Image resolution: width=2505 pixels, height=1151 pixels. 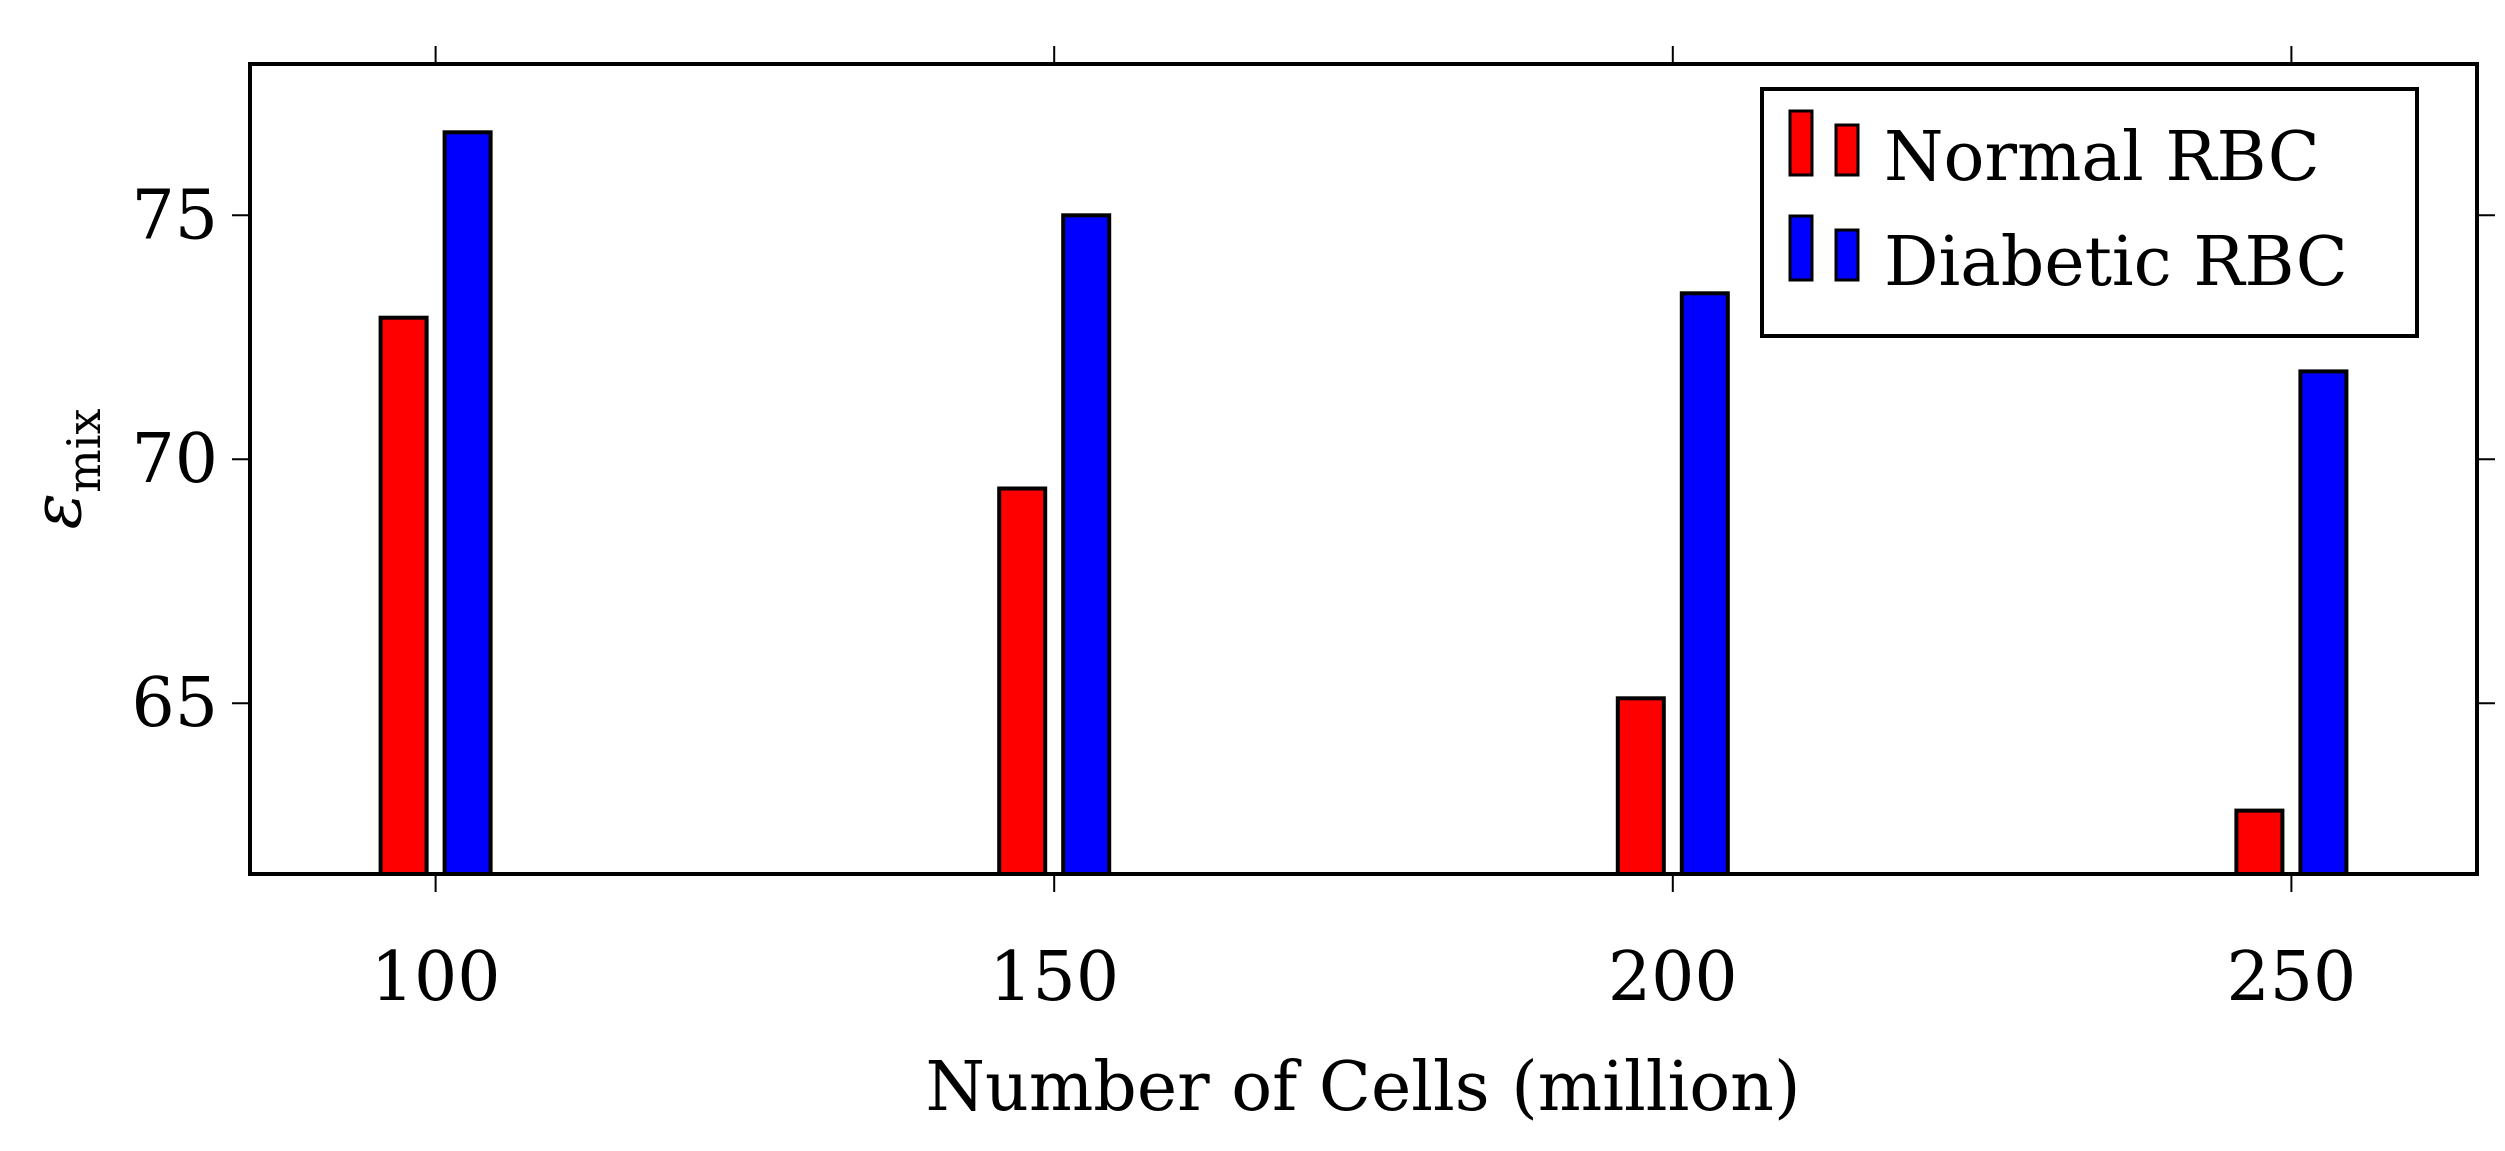 I want to click on x-tick-label: 150, so click(x=1054, y=977).